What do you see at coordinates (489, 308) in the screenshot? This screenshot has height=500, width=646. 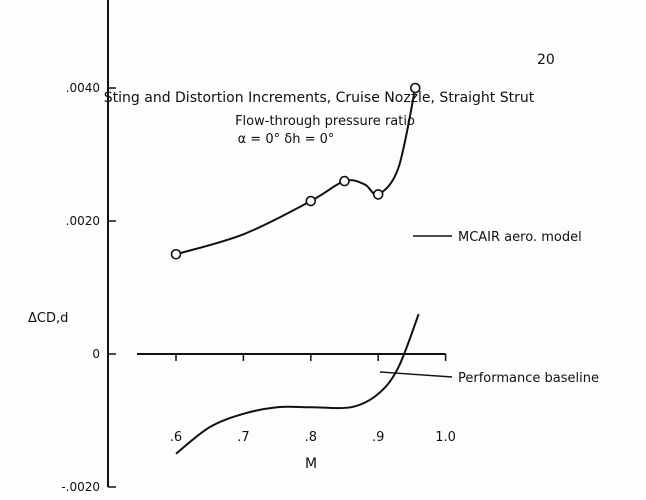 I see `legend-layer: MCAIR aero. model Performance baseline` at bounding box center [489, 308].